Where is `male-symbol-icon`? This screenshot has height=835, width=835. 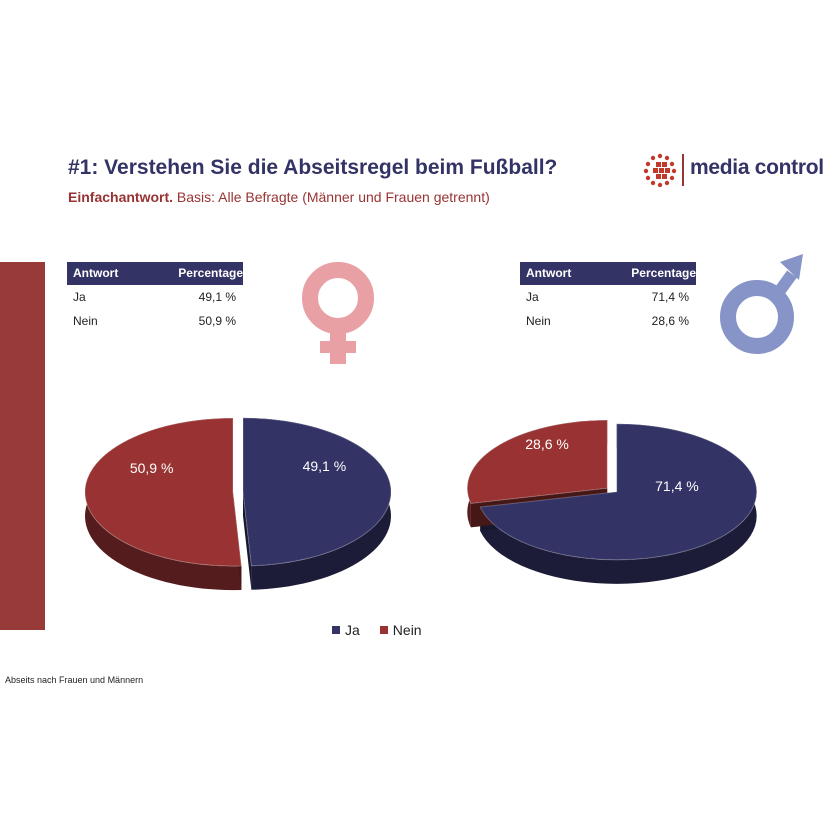
male-symbol-icon is located at coordinates (761, 304).